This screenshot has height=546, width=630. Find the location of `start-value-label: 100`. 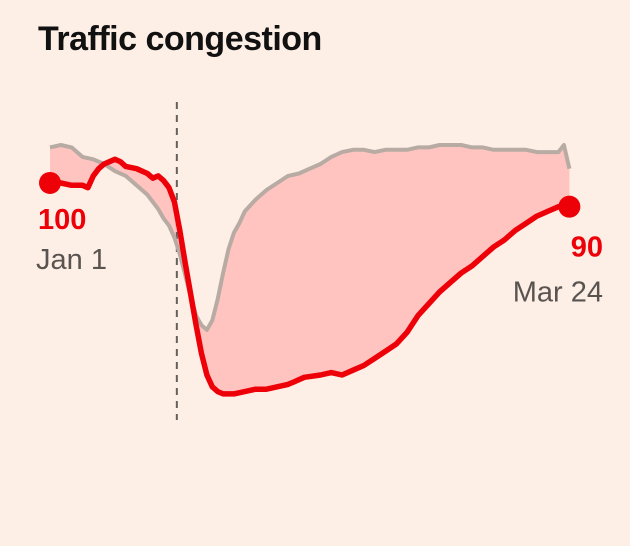

start-value-label: 100 is located at coordinates (62, 220).